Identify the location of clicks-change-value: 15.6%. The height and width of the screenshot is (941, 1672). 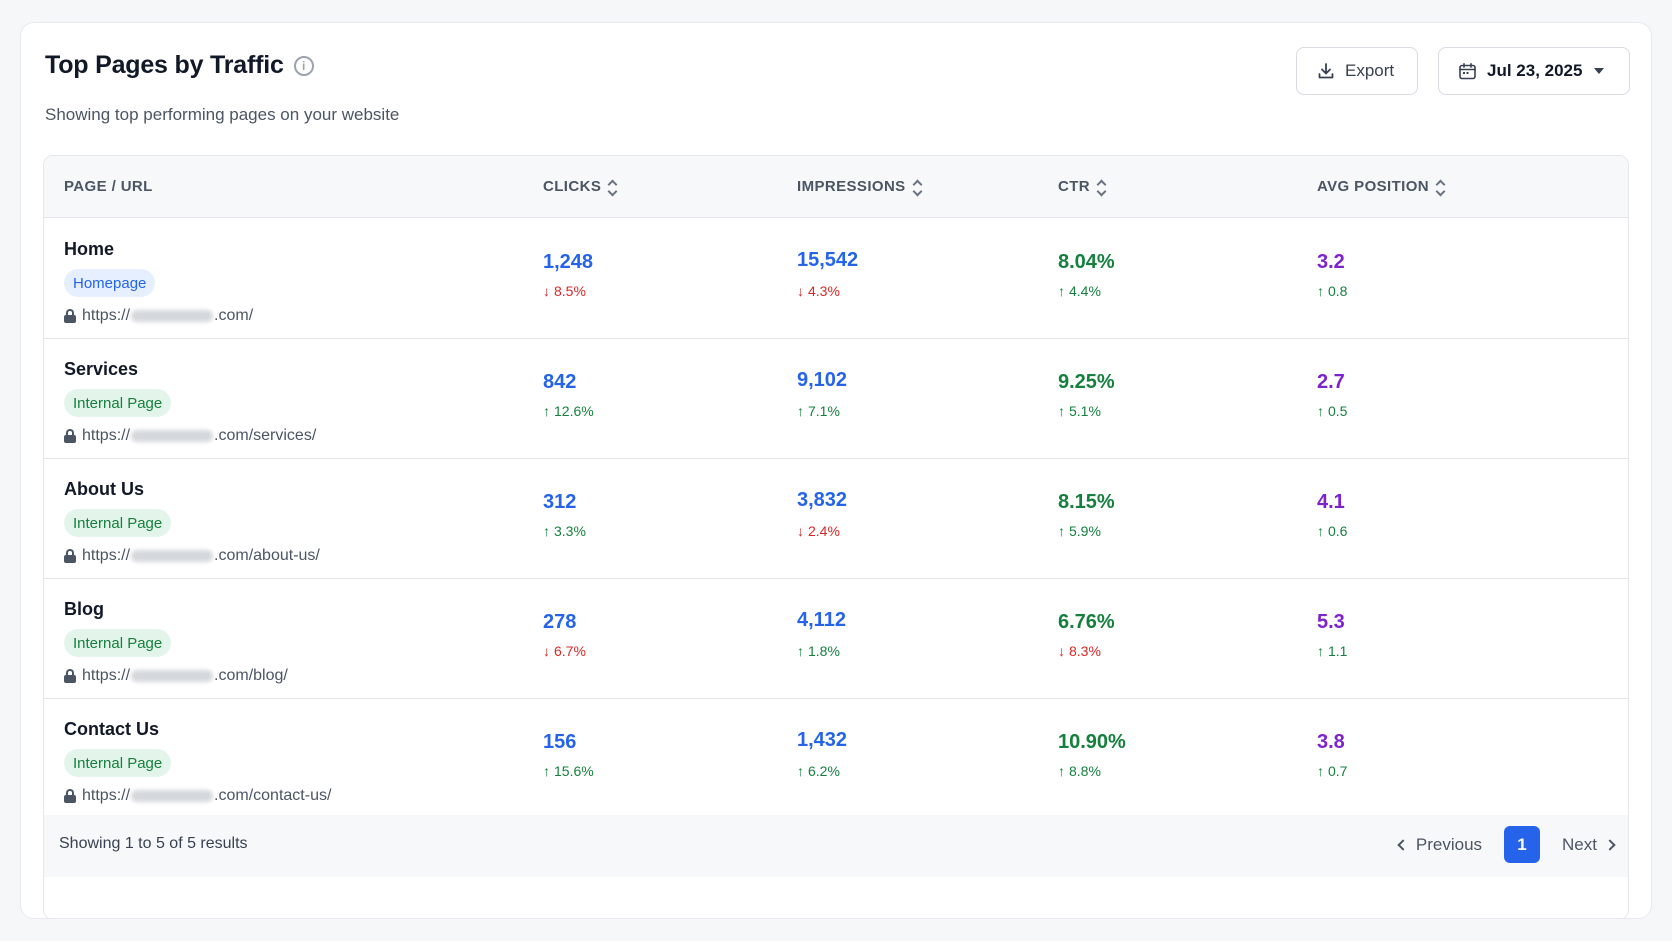
(574, 771).